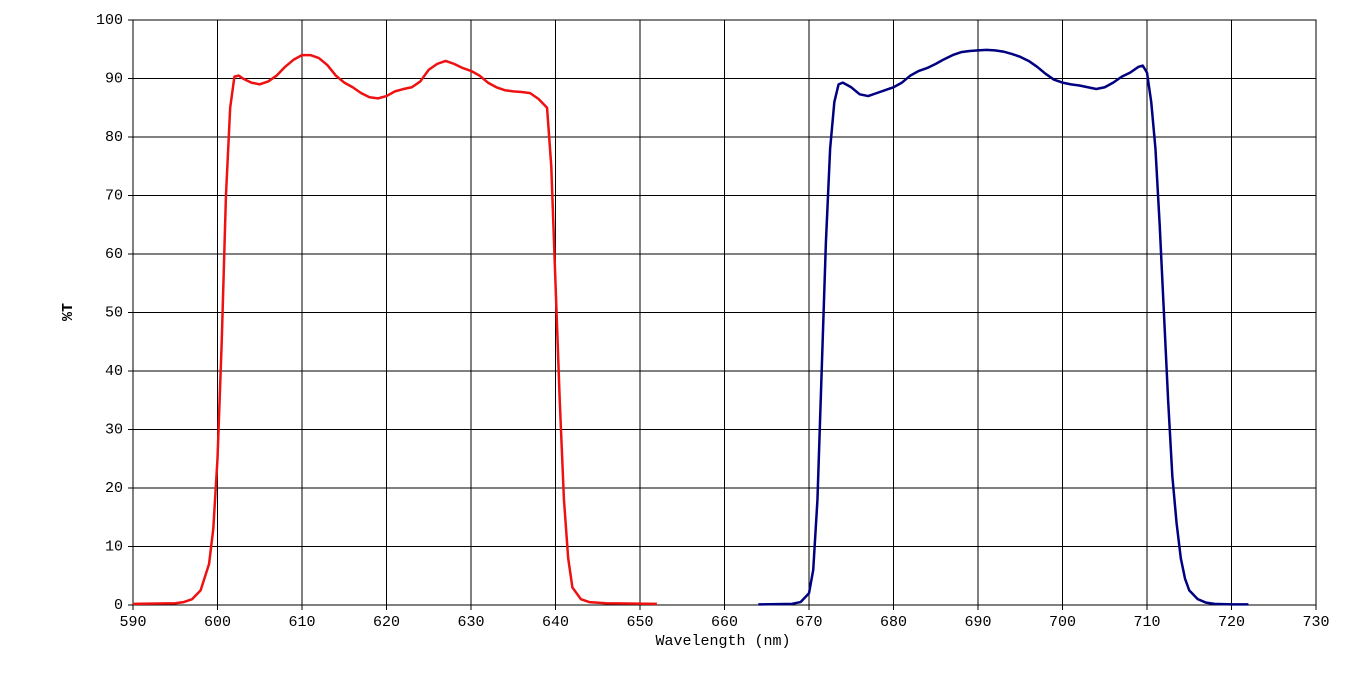 The height and width of the screenshot is (681, 1368). I want to click on x-tick-label: 690, so click(977, 622).